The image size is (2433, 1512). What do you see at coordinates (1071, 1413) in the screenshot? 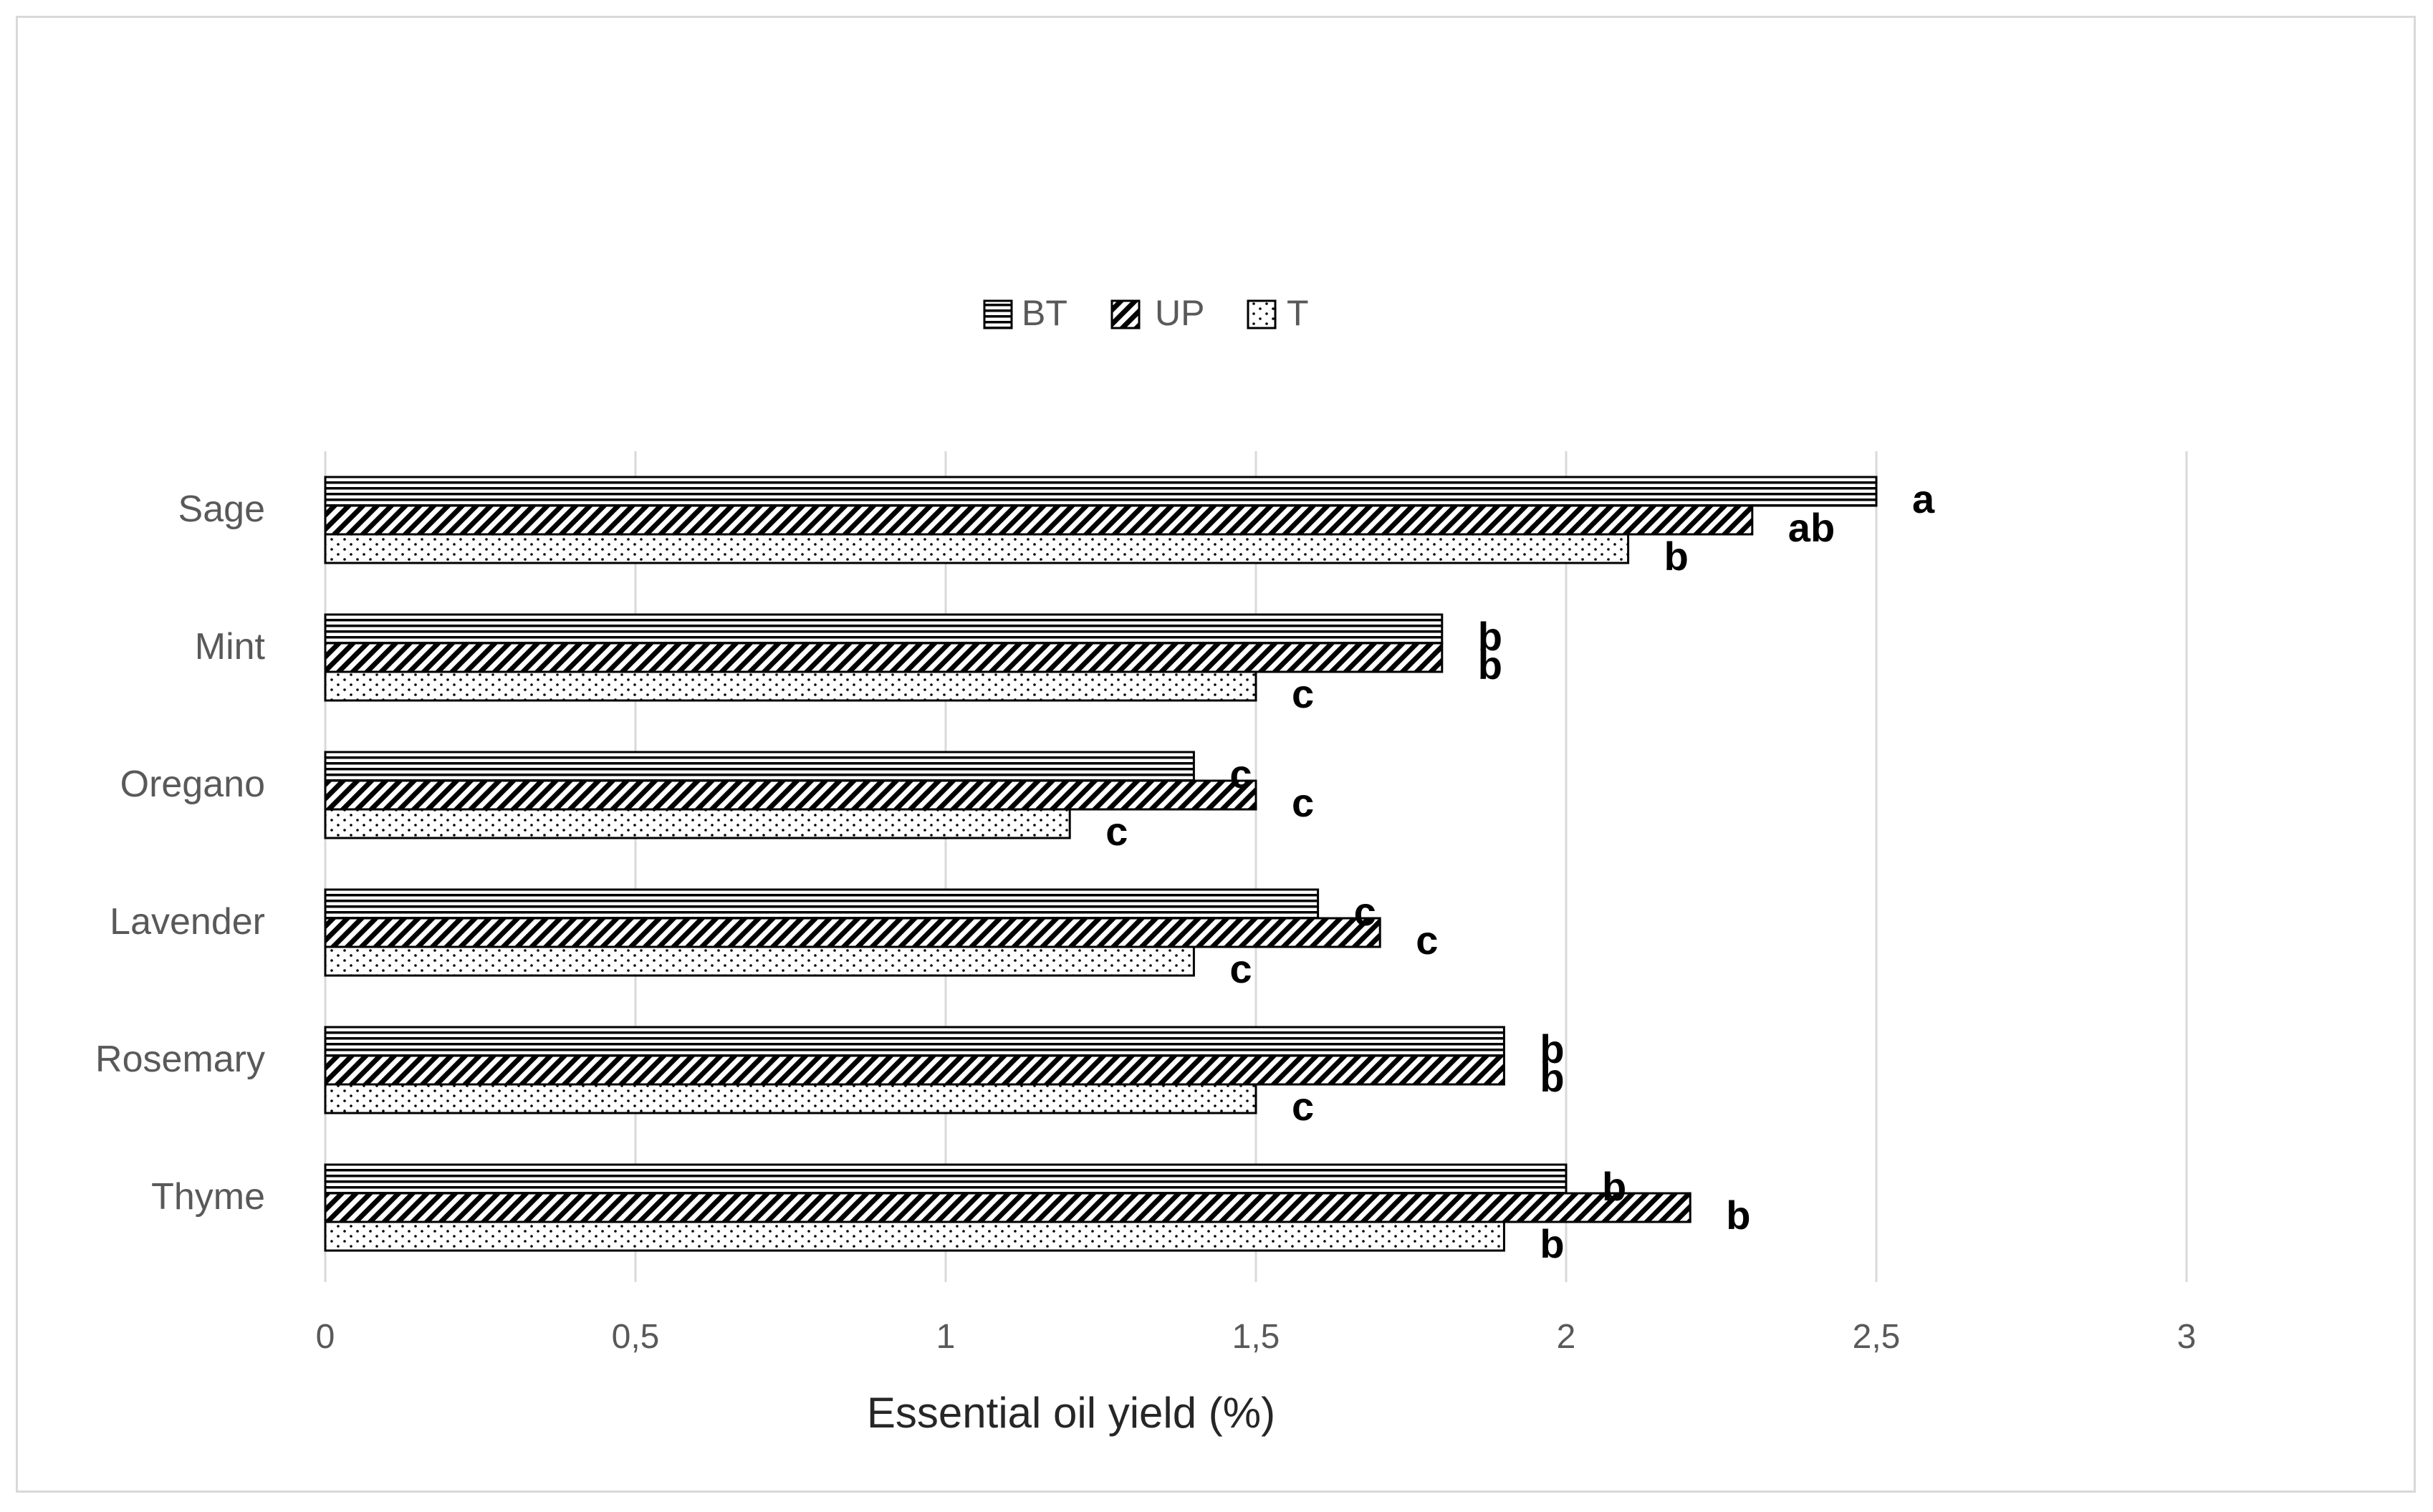
I see `x-axis-title: Essential oil yield (%)` at bounding box center [1071, 1413].